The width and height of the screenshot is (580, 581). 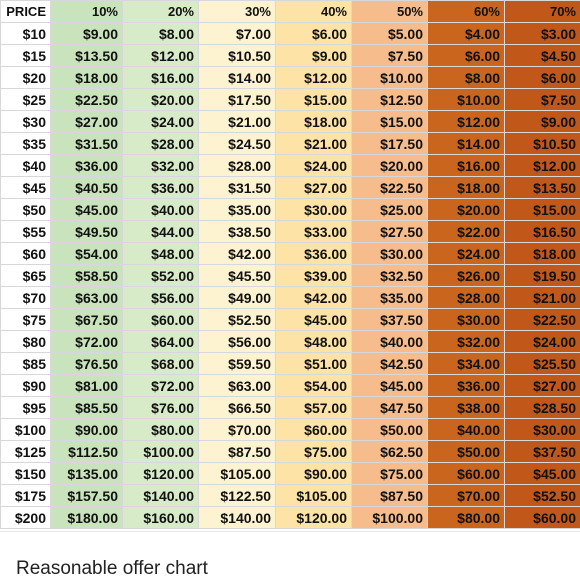 I want to click on cell-30-percent: $10.50, so click(x=237, y=56).